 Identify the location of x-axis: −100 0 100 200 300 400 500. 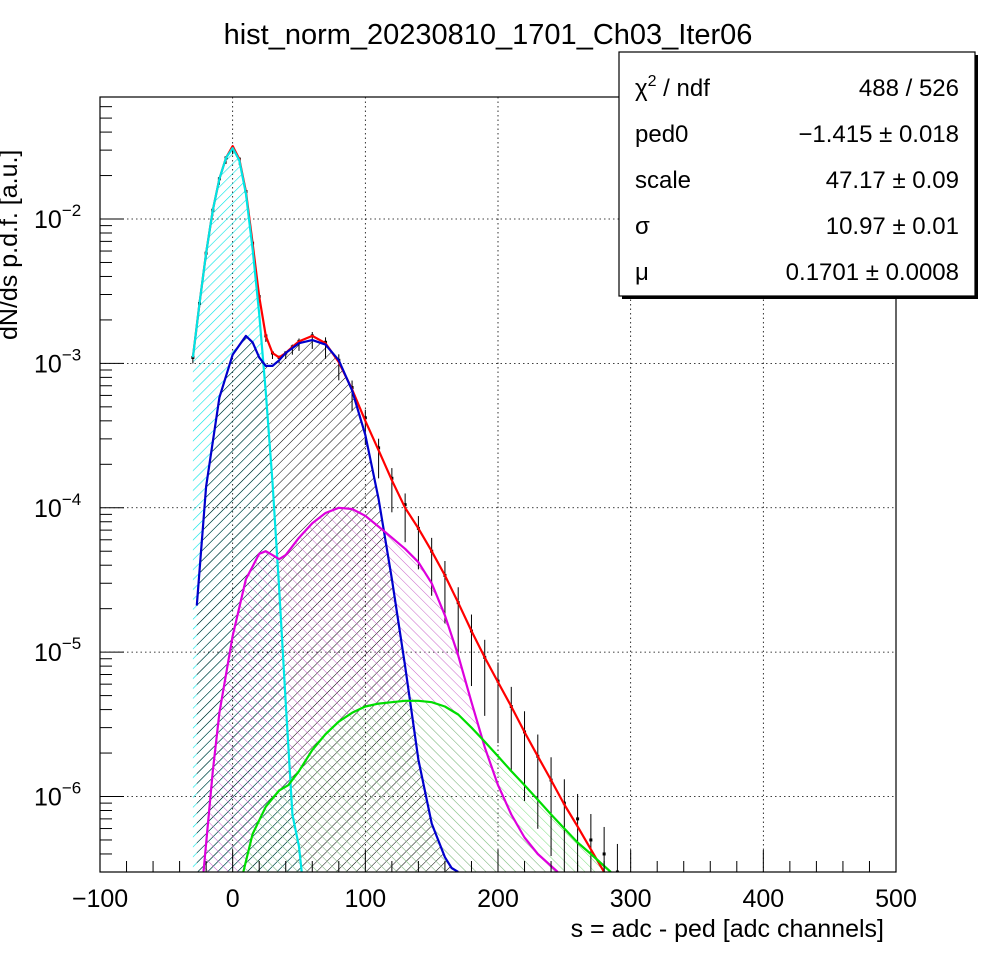
(494, 881).